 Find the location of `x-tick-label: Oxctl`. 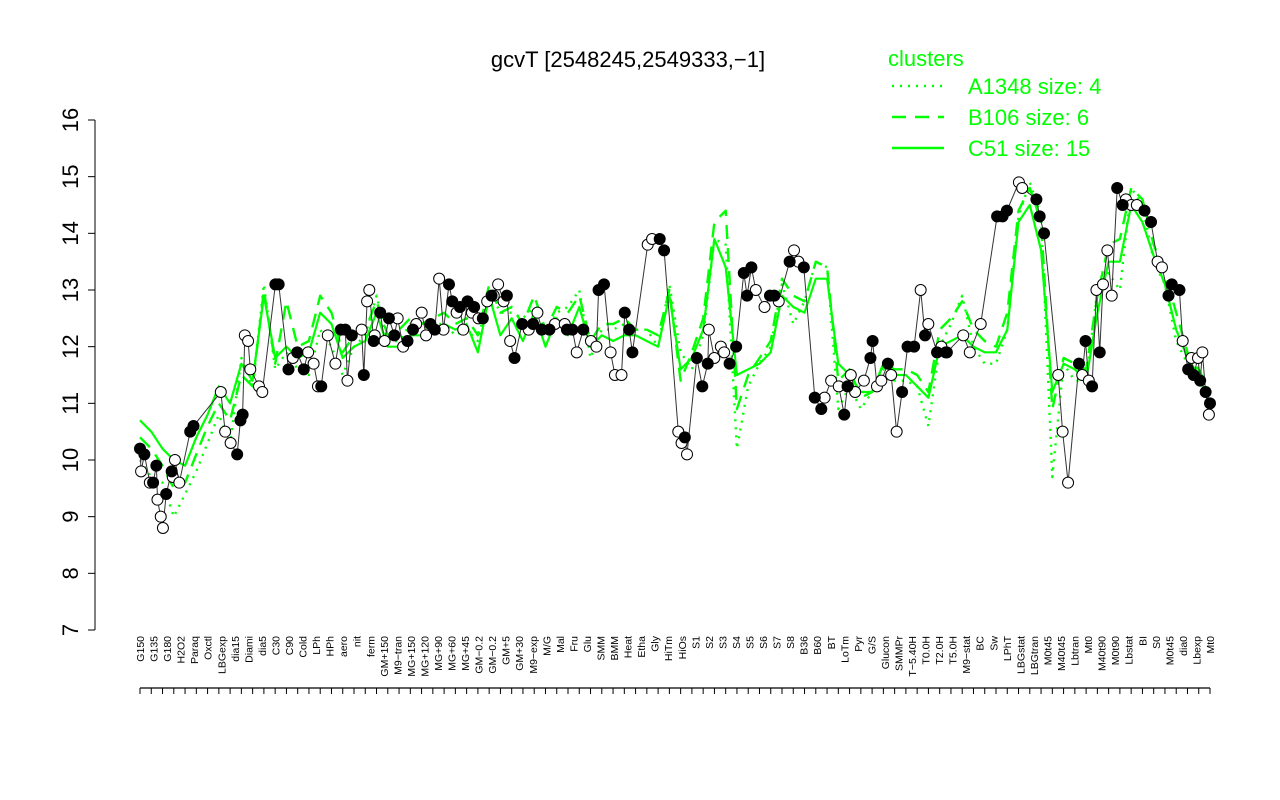

x-tick-label: Oxctl is located at coordinates (209, 648).